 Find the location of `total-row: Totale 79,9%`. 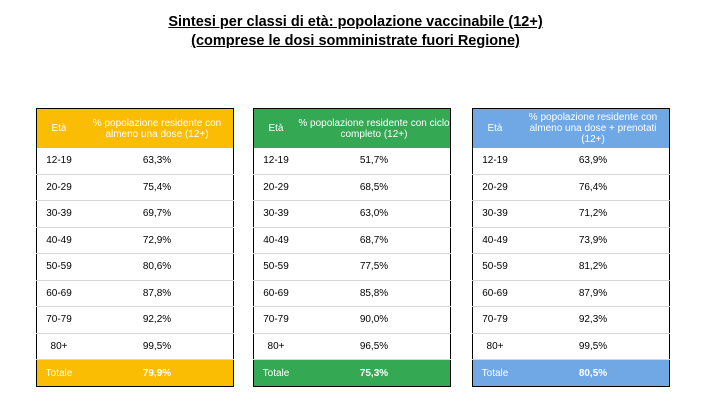

total-row: Totale 79,9% is located at coordinates (135, 373).